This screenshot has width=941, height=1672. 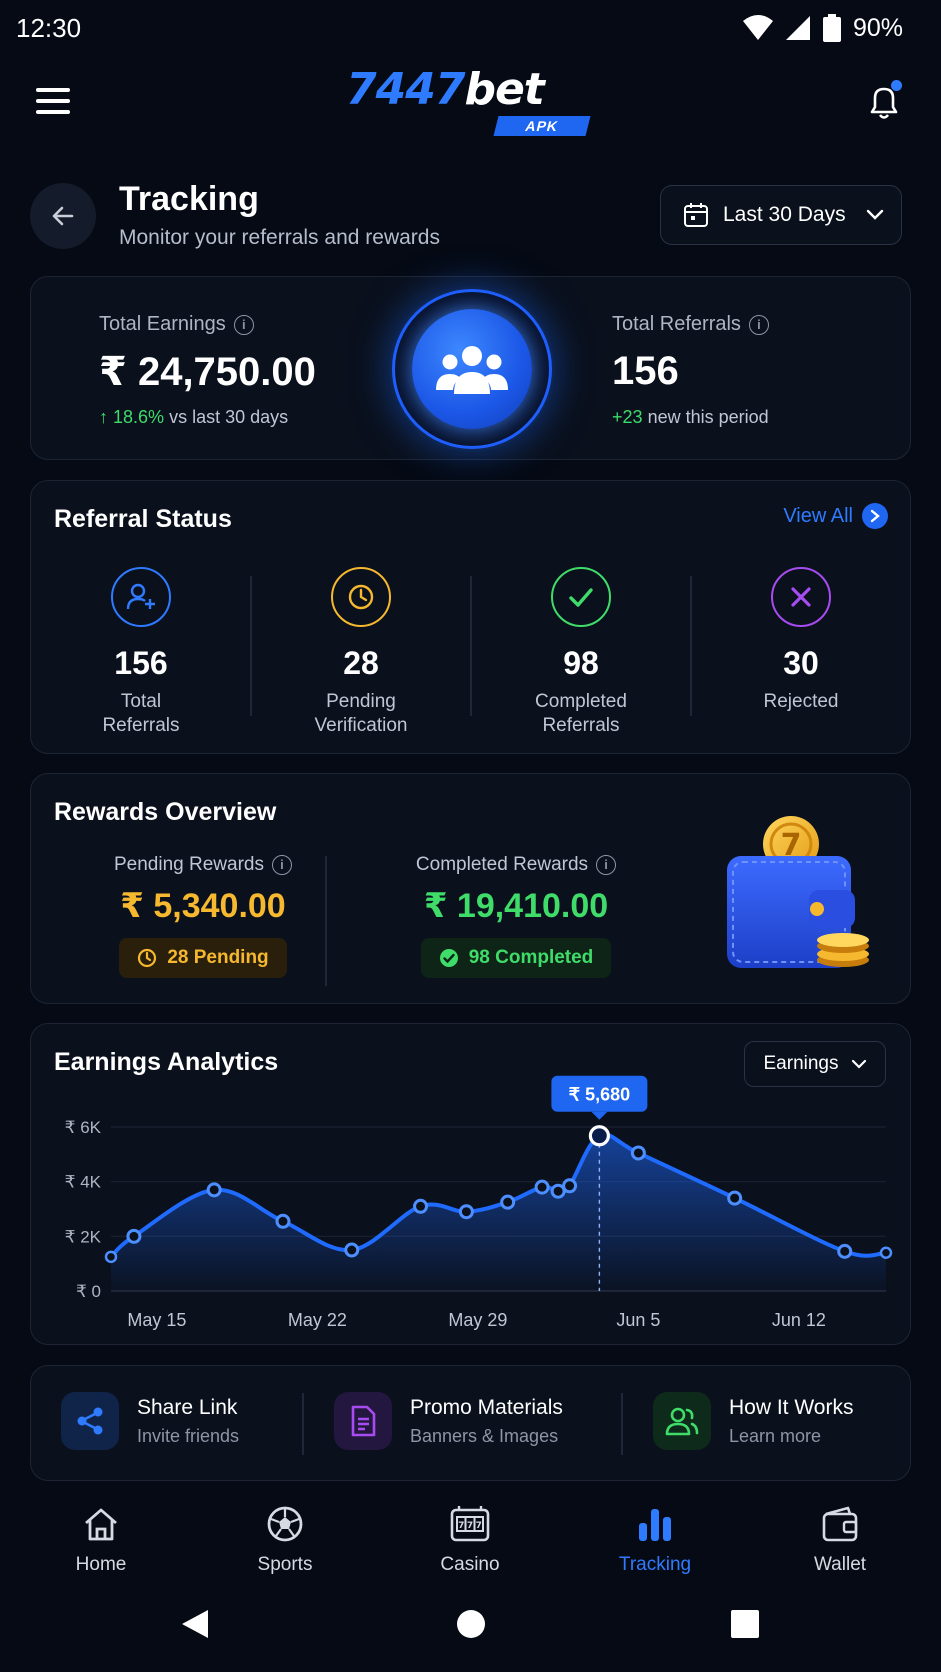 I want to click on logo-tag: APK, so click(x=542, y=126).